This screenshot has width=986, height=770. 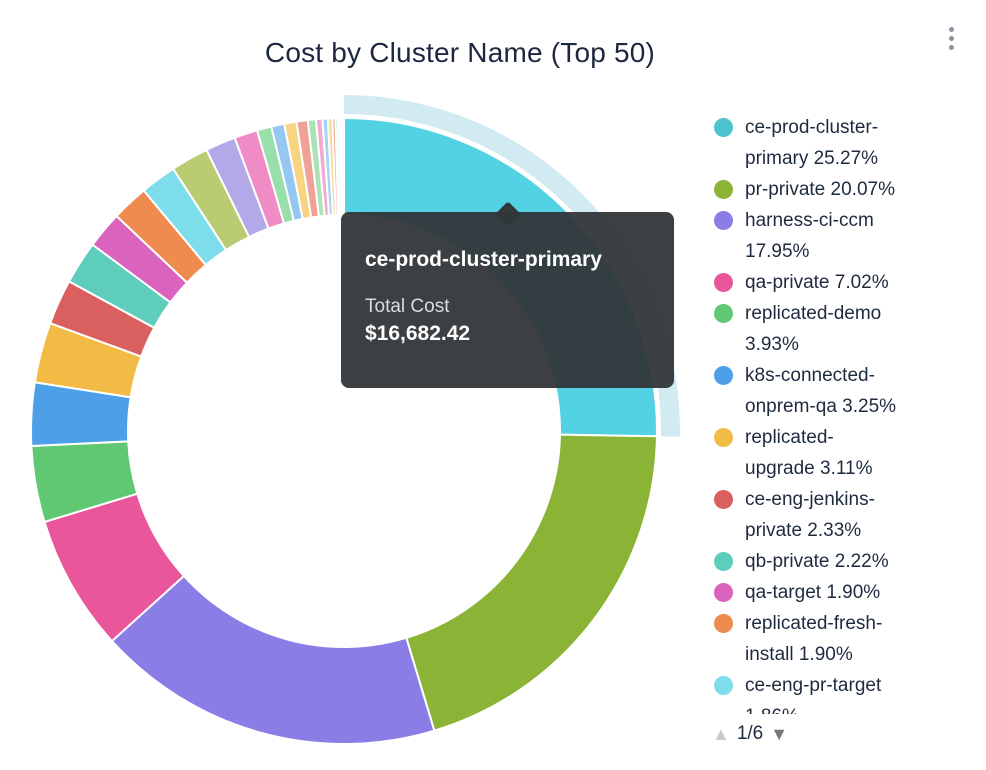 What do you see at coordinates (418, 333) in the screenshot?
I see `tooltip-value: $16,682.42` at bounding box center [418, 333].